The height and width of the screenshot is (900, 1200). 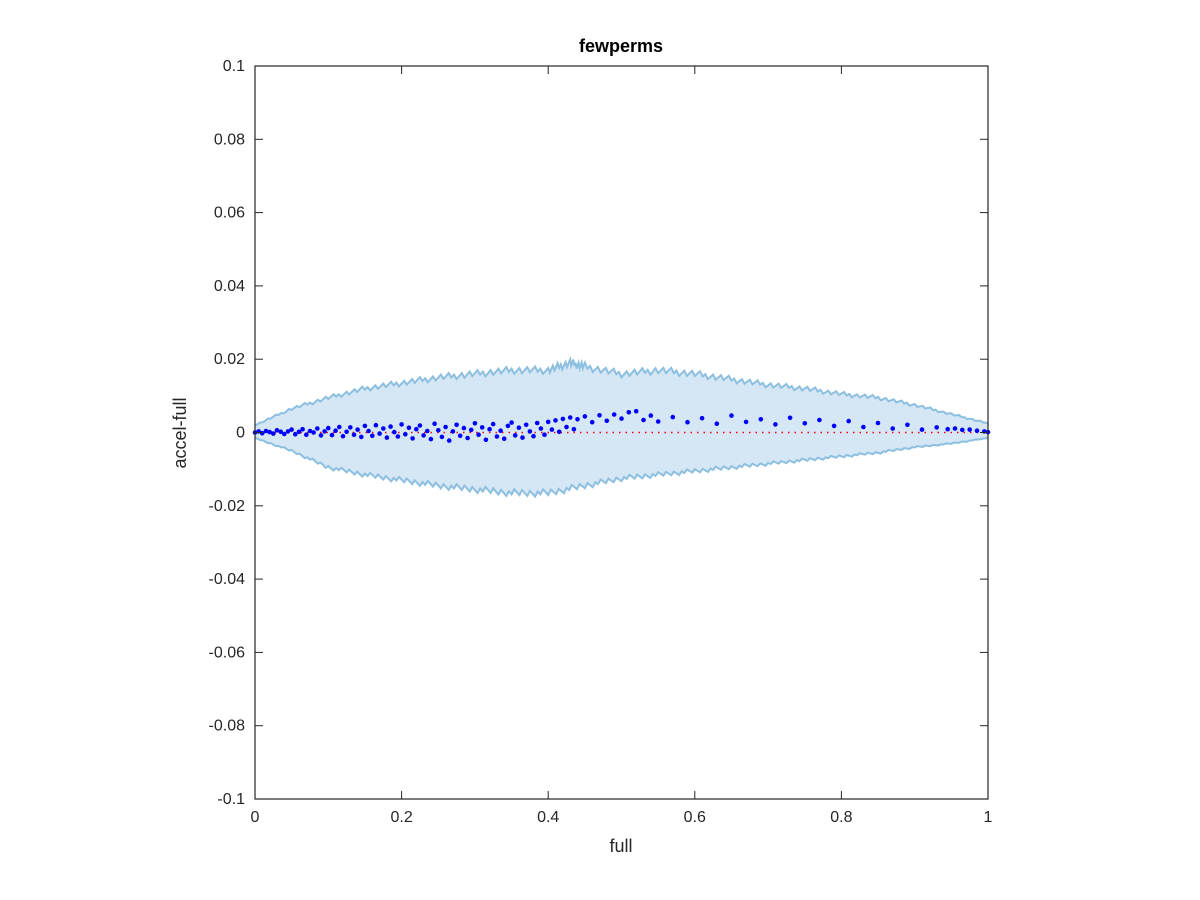 What do you see at coordinates (231, 799) in the screenshot?
I see `y-tick-label: -0.1` at bounding box center [231, 799].